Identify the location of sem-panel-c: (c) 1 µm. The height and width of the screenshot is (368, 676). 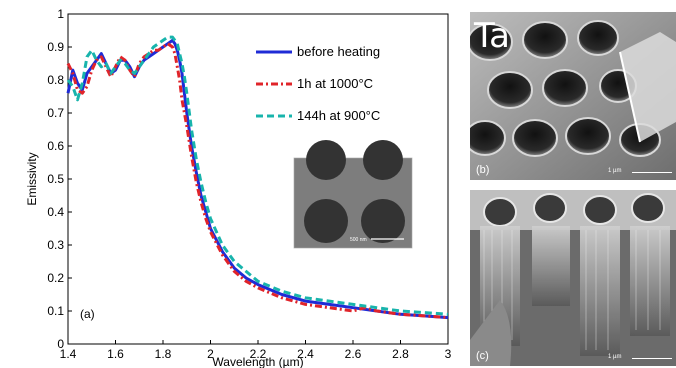
(573, 278).